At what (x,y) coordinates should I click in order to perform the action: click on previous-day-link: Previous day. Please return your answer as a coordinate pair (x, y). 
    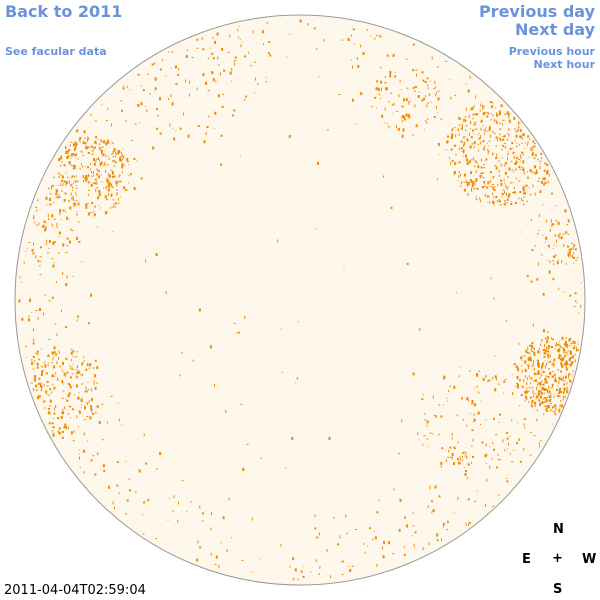
    Looking at the image, I should click on (536, 11).